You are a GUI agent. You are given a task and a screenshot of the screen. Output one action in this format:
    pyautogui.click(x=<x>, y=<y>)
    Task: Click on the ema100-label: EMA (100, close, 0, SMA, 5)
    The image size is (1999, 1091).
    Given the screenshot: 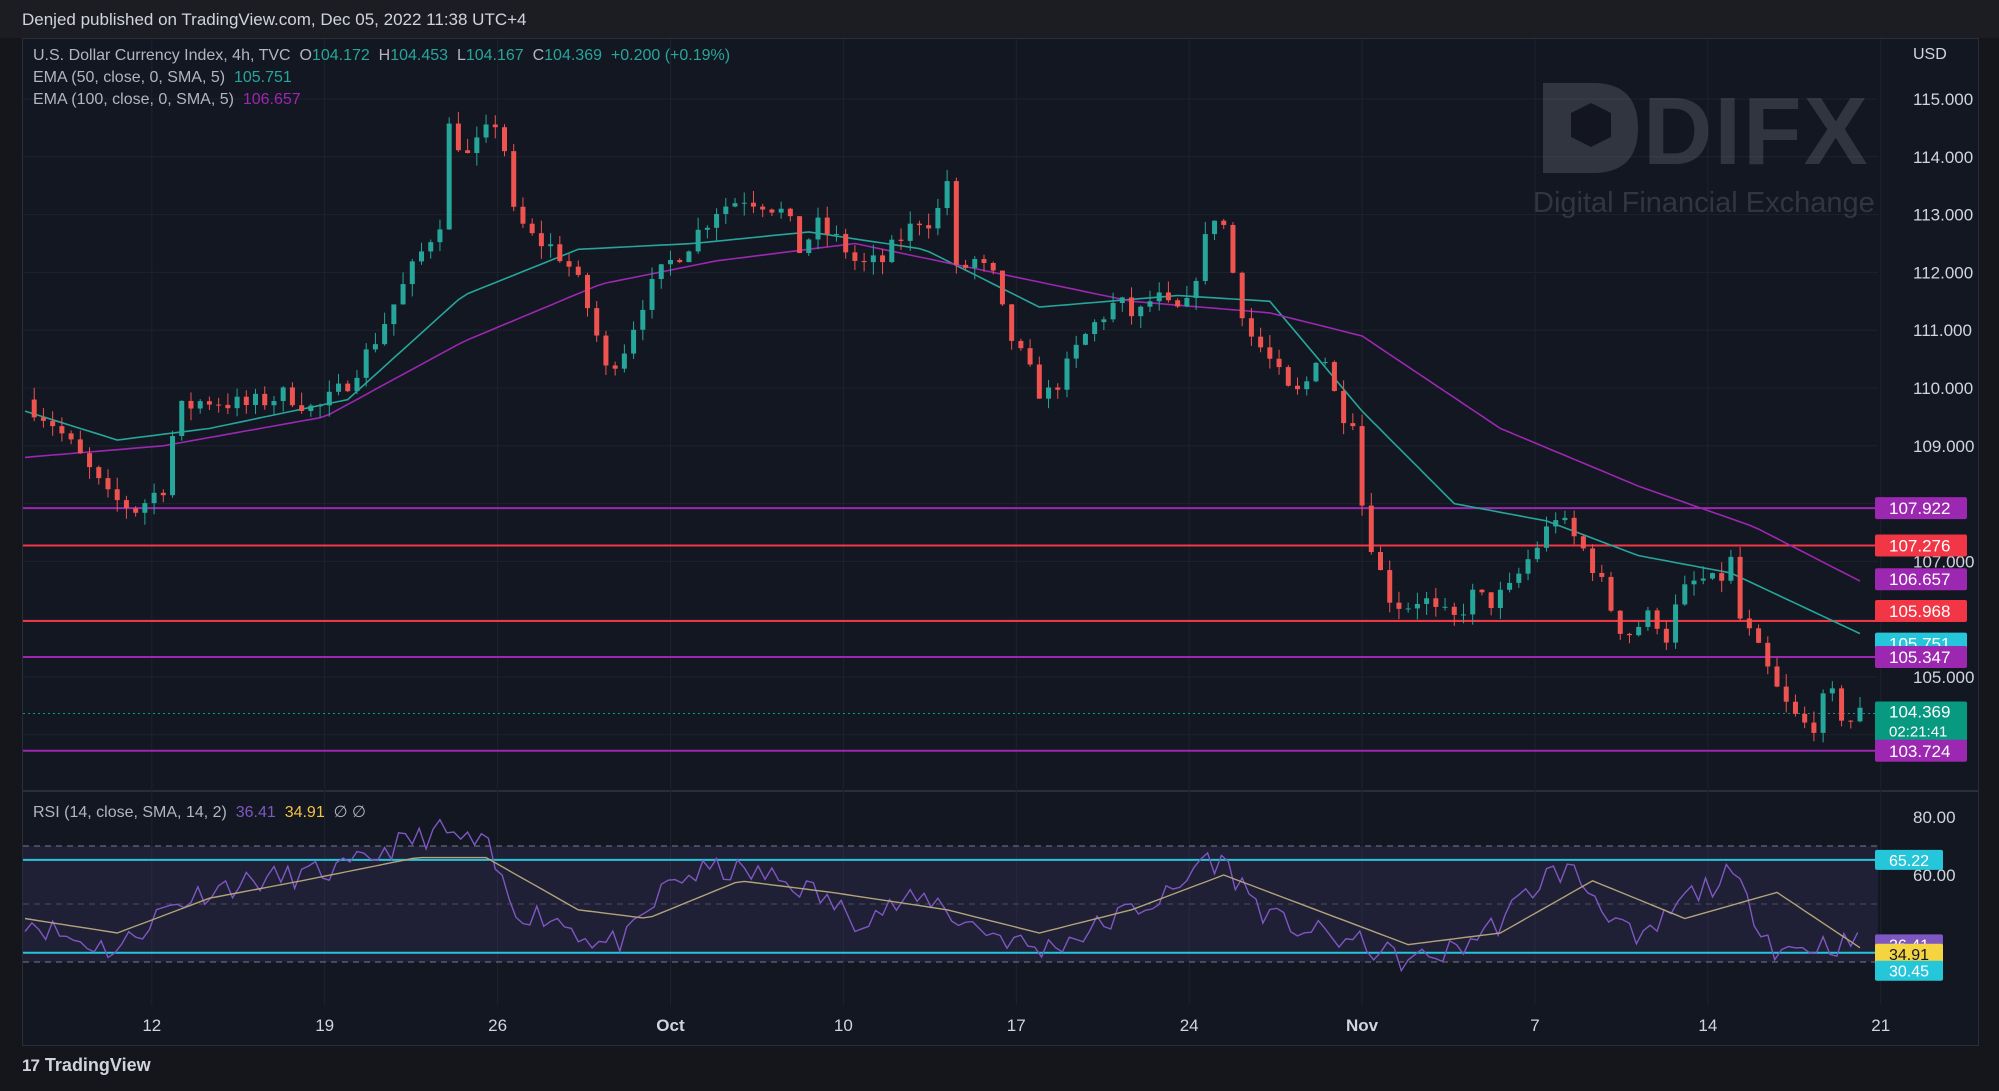 What is the action you would take?
    pyautogui.click(x=133, y=99)
    